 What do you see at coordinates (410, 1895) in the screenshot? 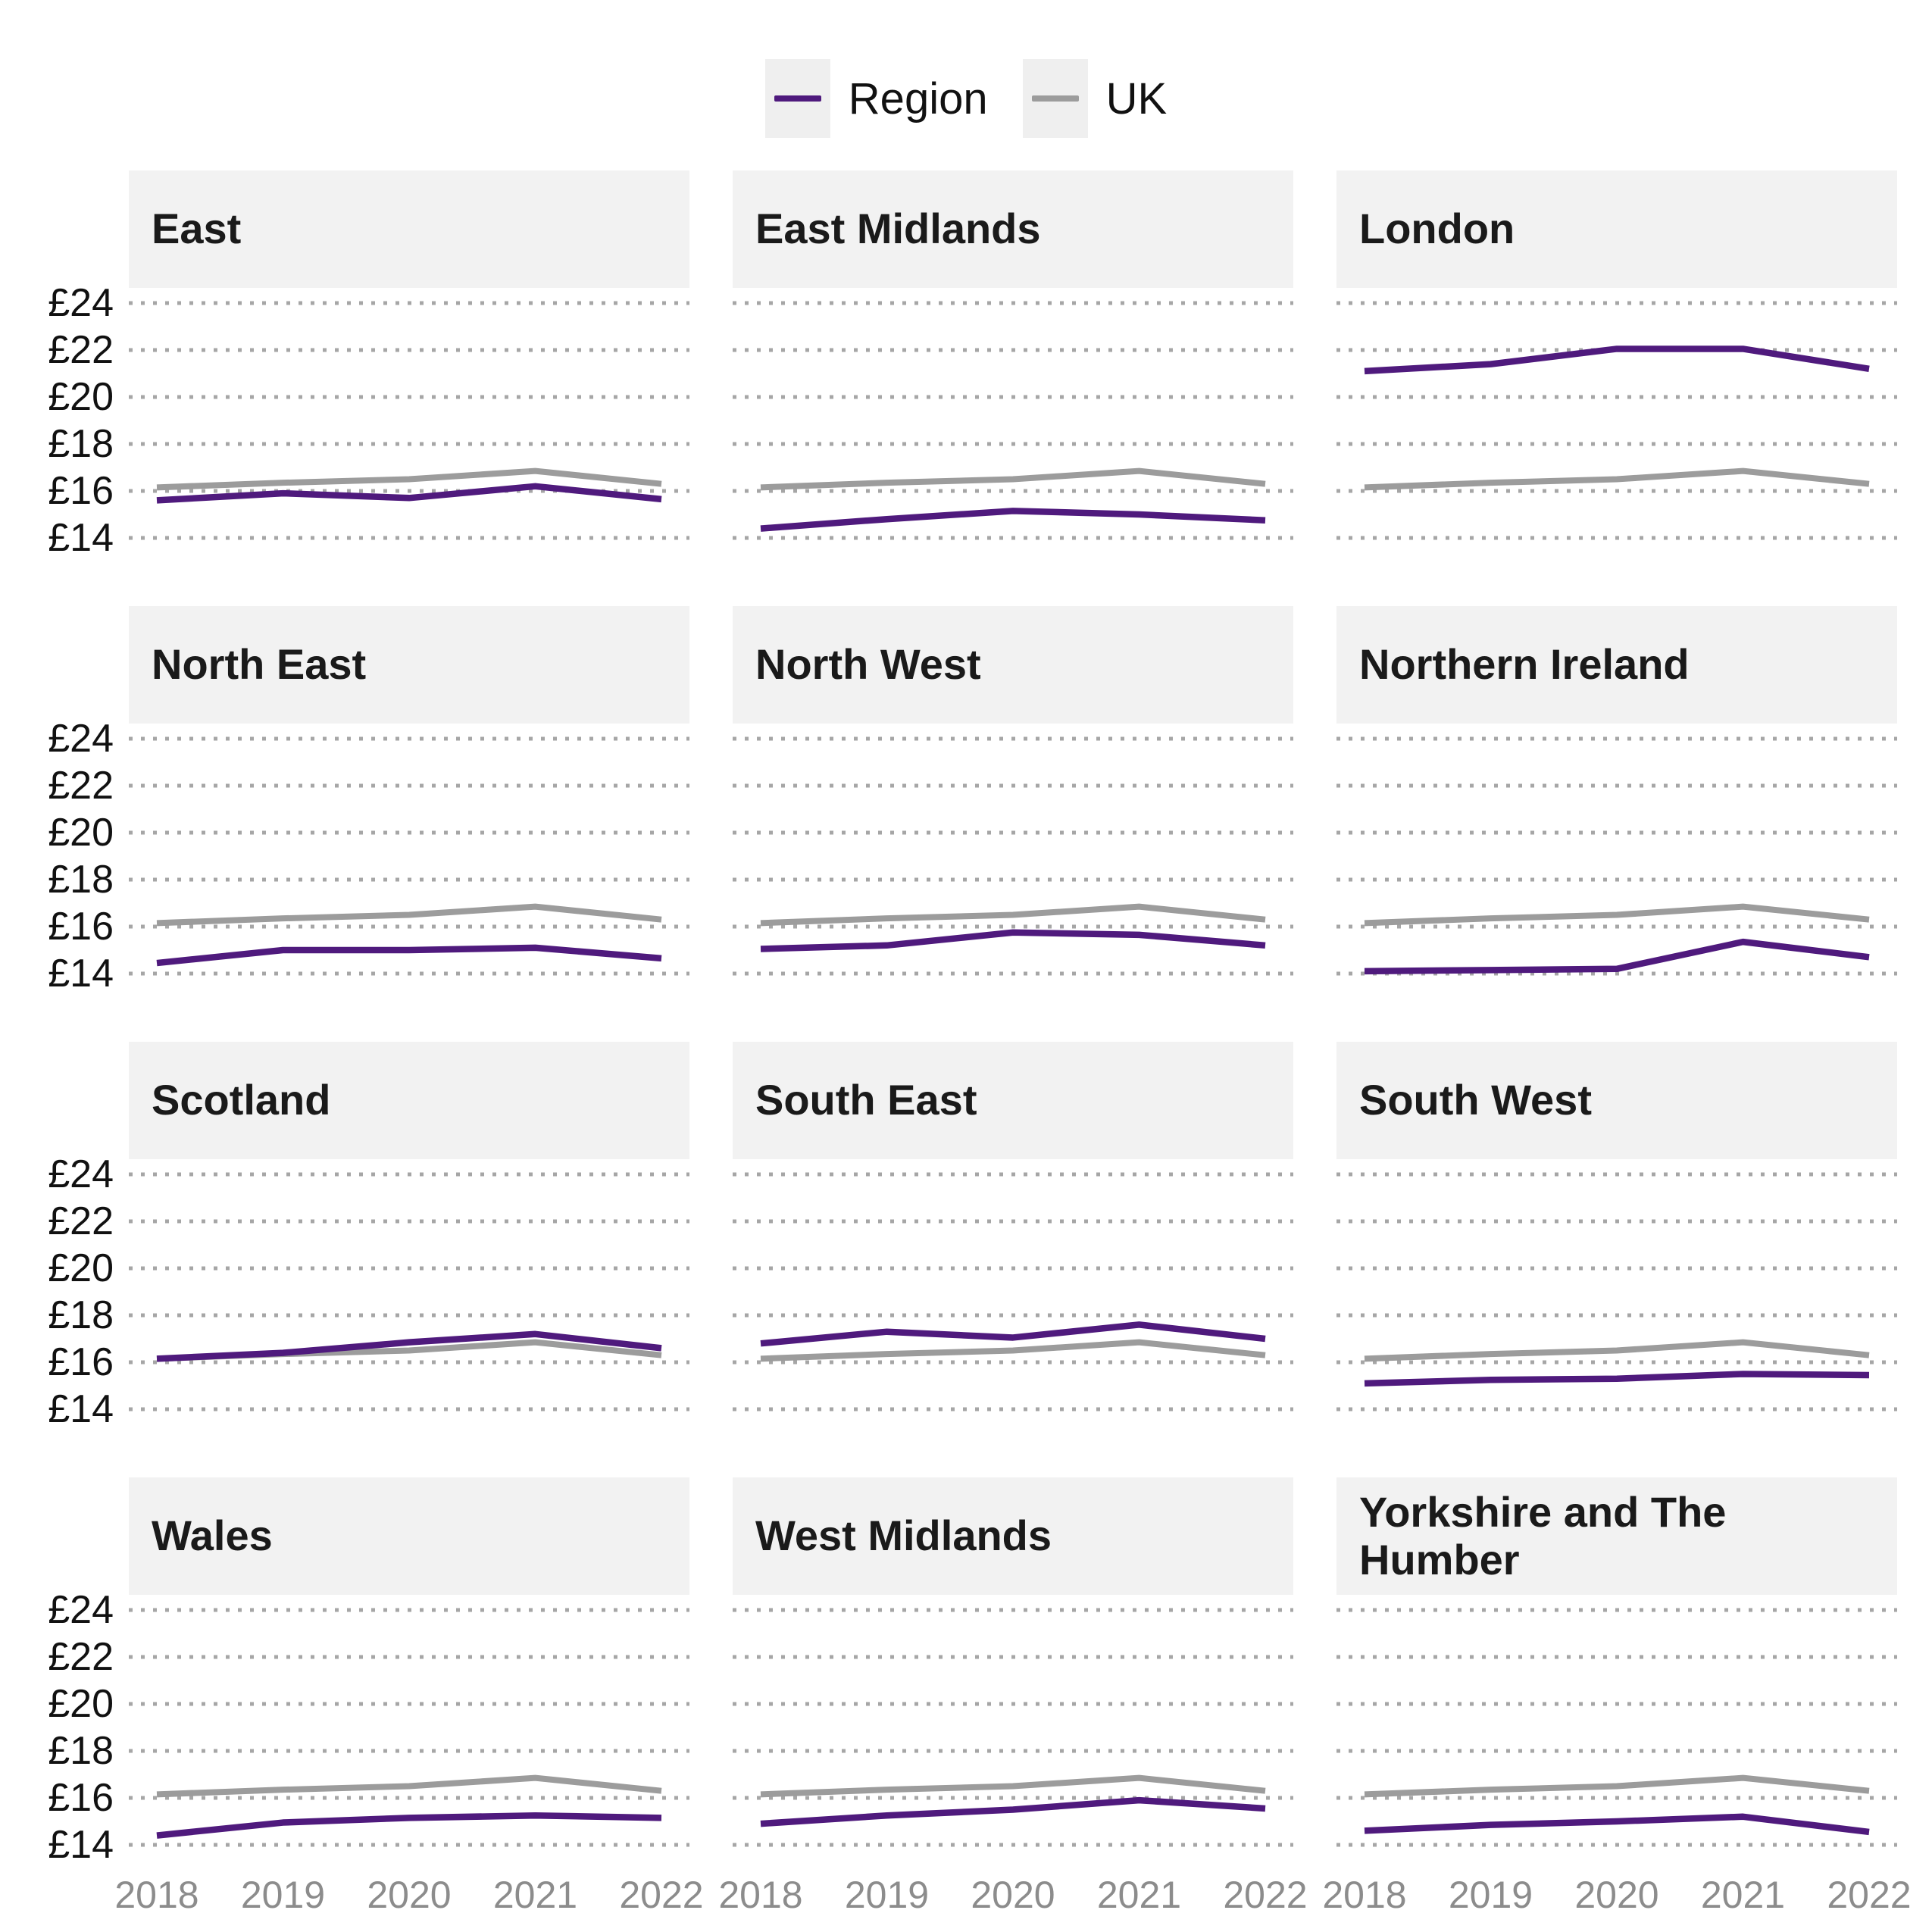
I see `x-tick-label: 2020` at bounding box center [410, 1895].